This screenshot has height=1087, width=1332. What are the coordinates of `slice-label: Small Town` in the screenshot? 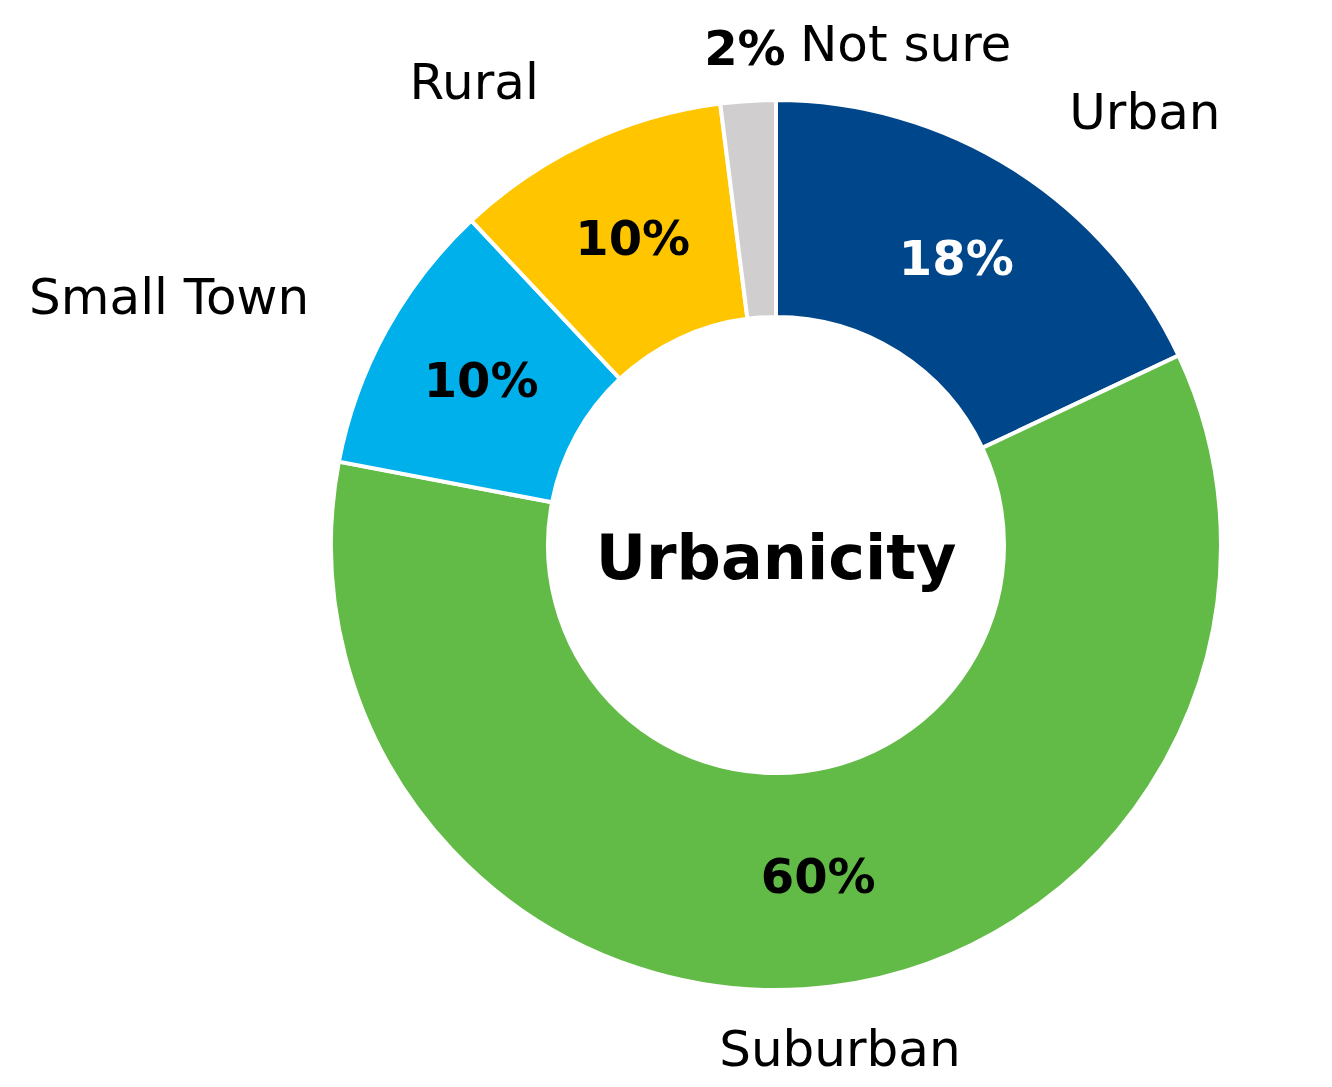 It's located at (169, 297).